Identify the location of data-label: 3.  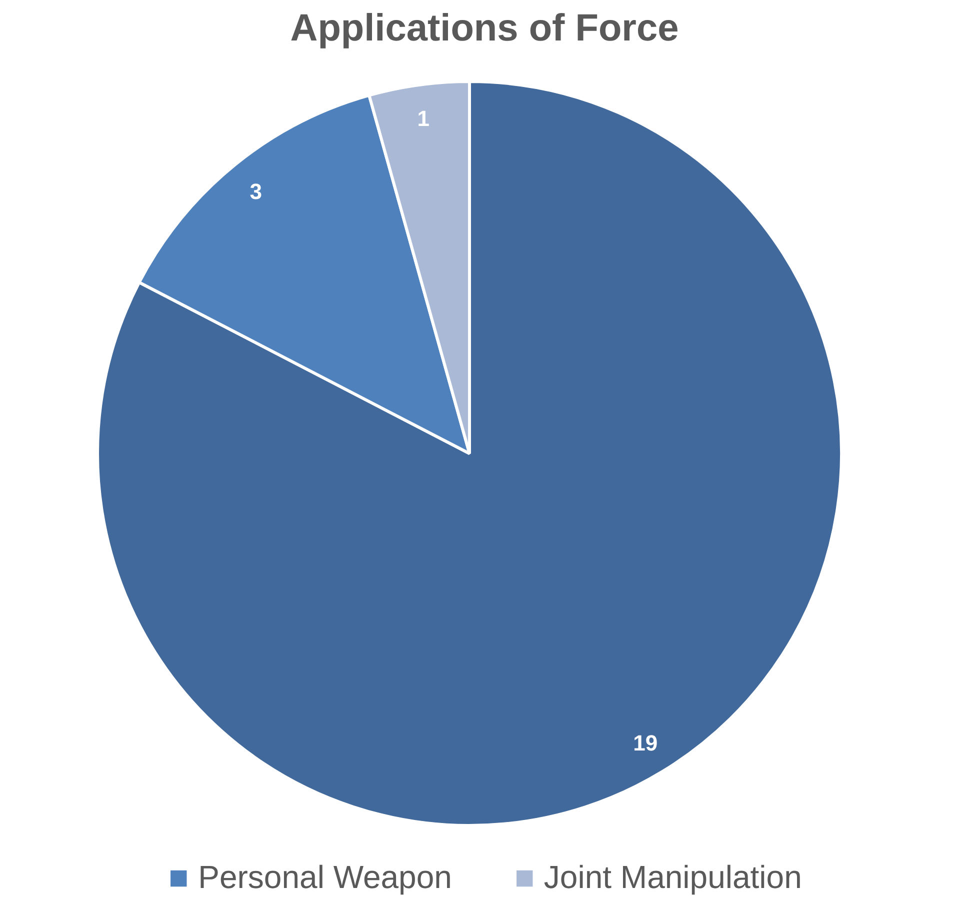
(256, 191).